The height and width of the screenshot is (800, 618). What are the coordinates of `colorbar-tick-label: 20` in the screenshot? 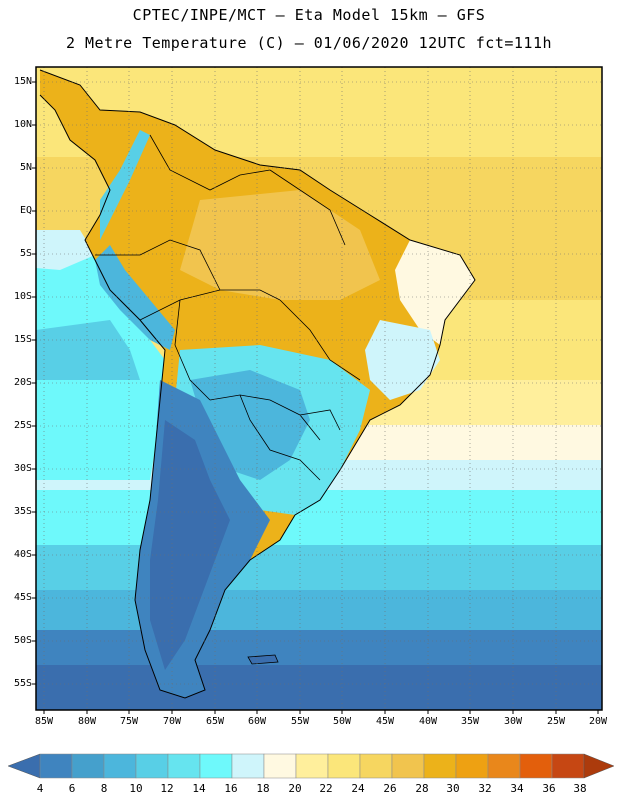 It's located at (295, 788).